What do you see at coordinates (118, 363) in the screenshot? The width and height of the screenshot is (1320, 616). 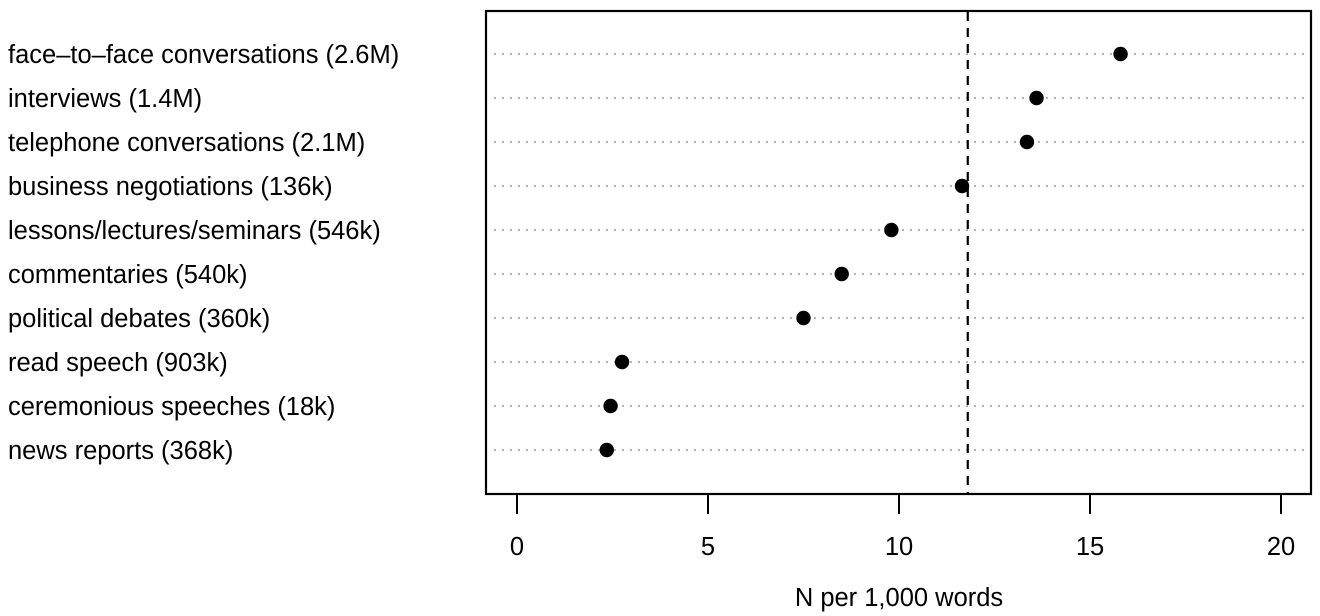 I see `category-label: read speech (903k)` at bounding box center [118, 363].